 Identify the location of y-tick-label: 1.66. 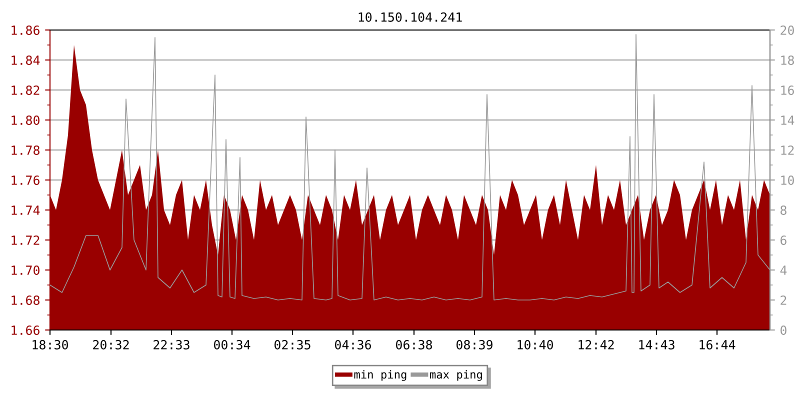
(26, 330).